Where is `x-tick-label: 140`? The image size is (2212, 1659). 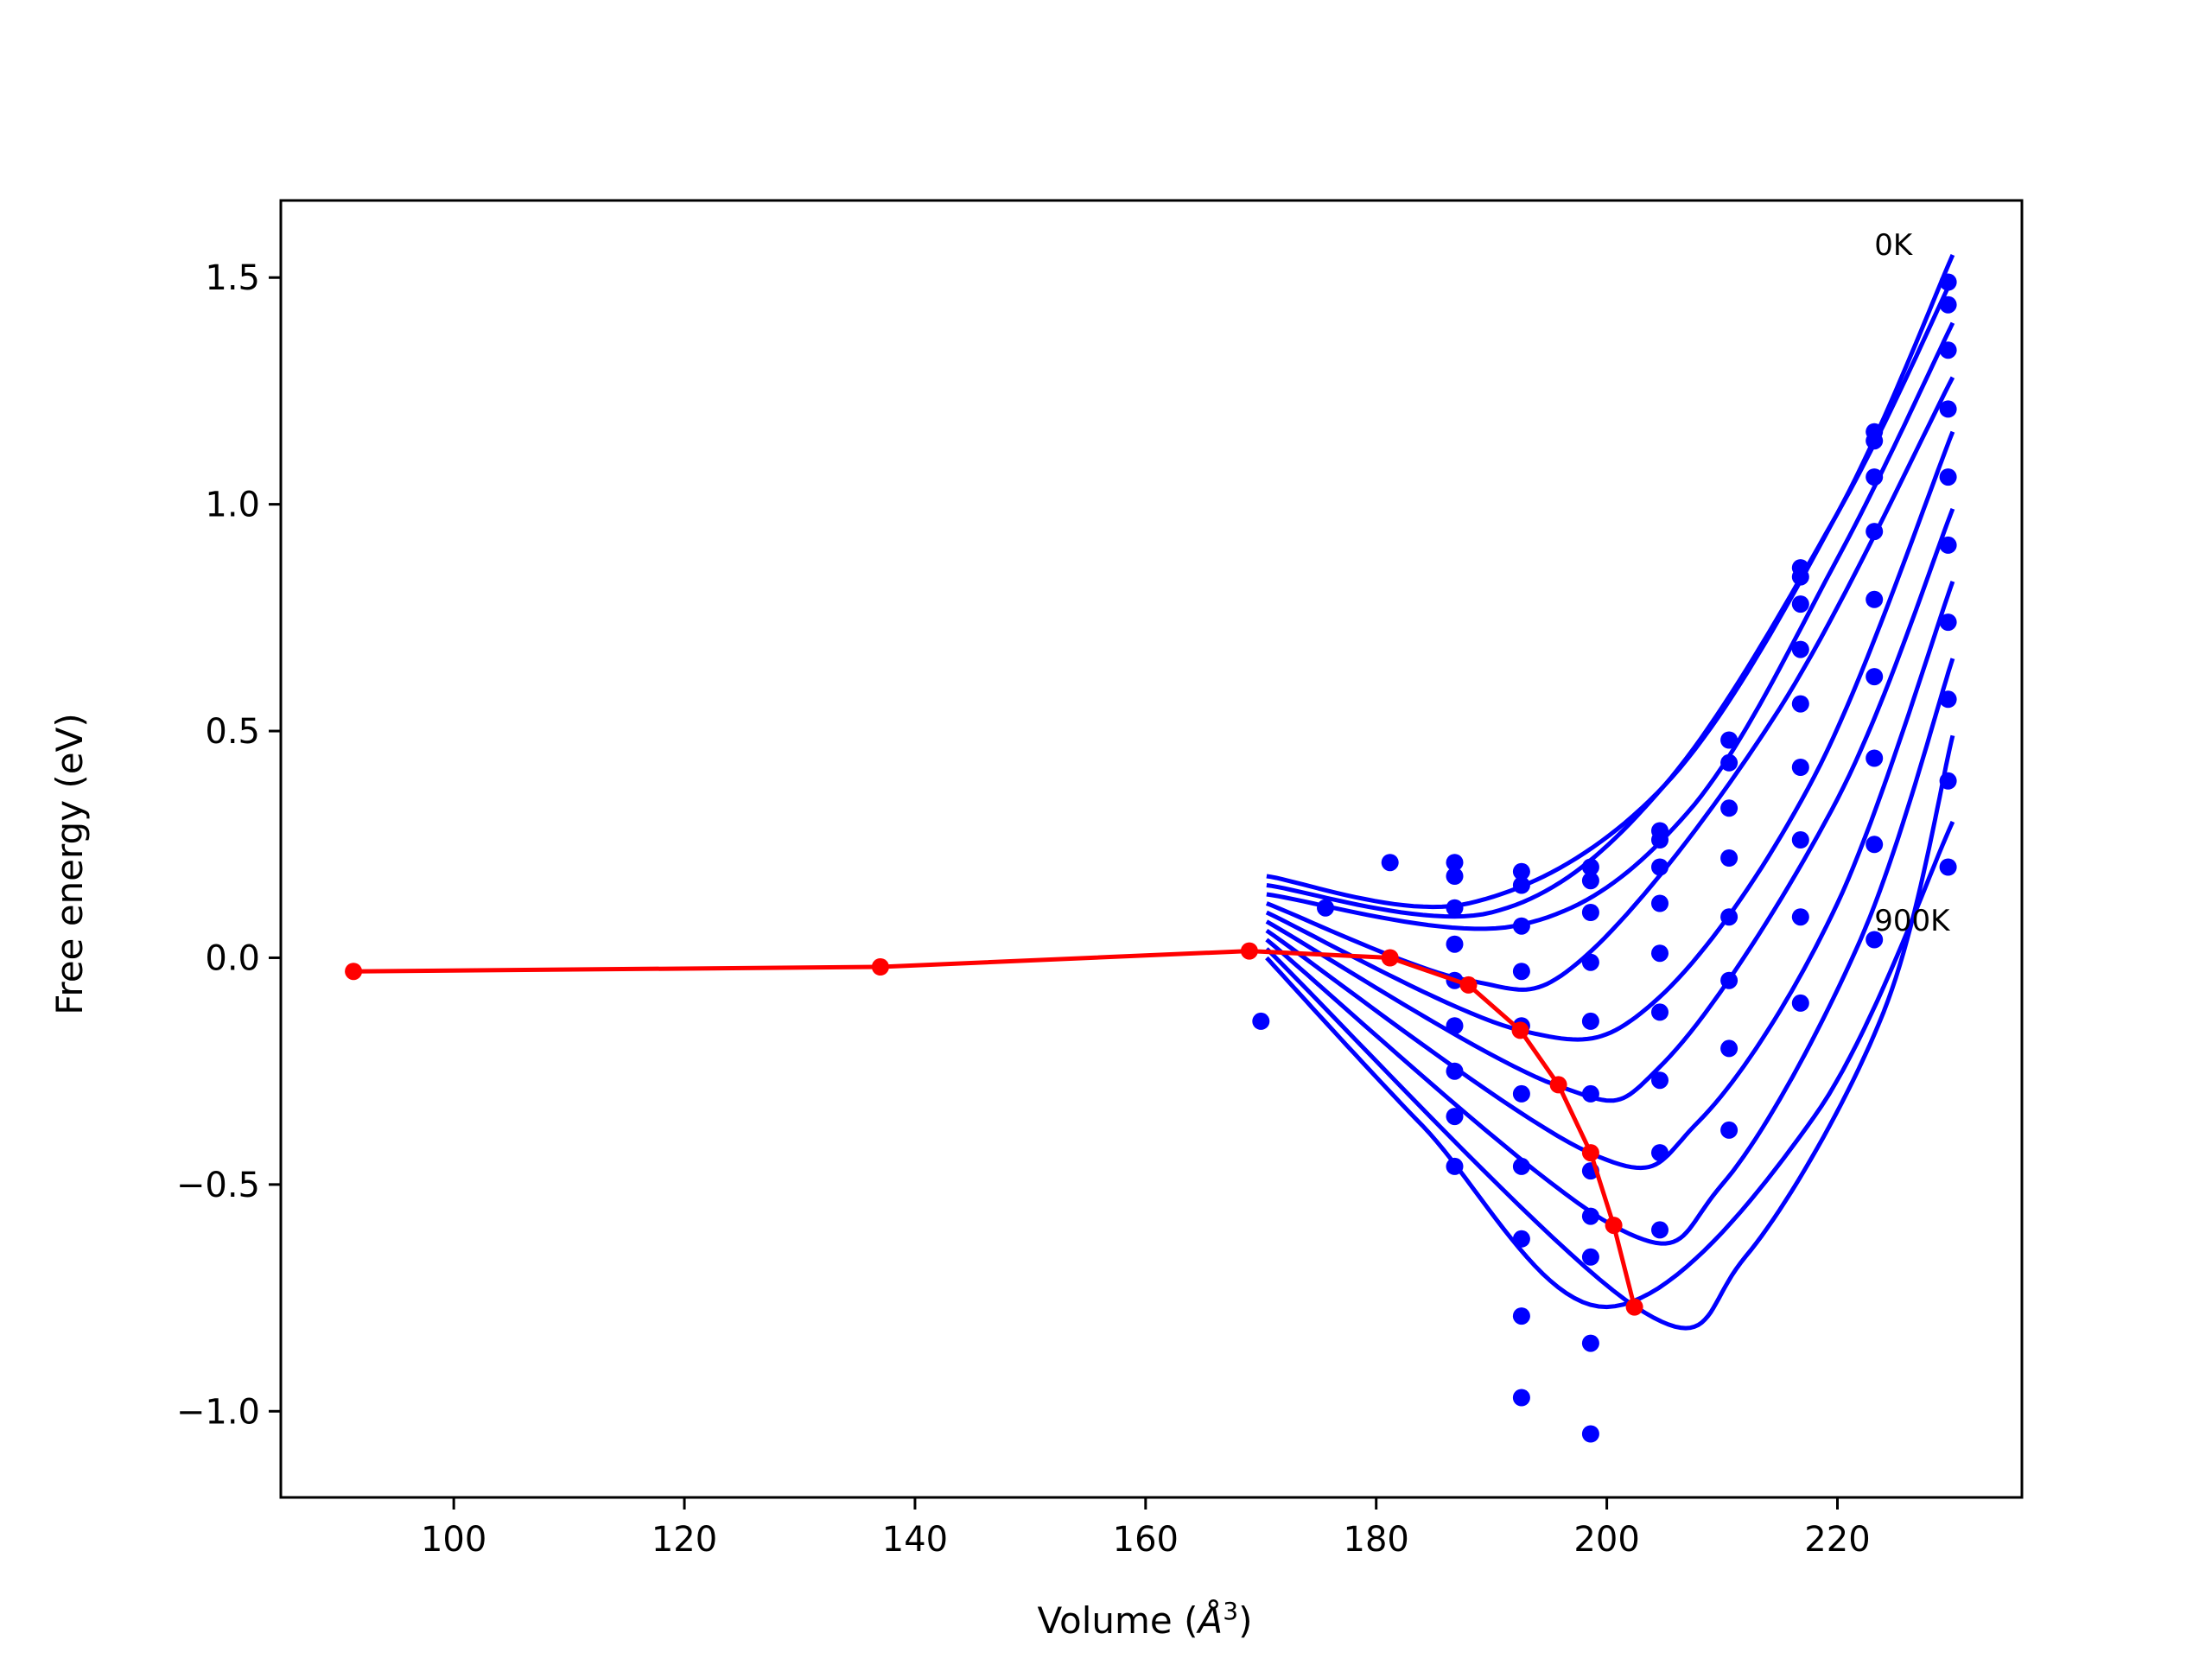
x-tick-label: 140 is located at coordinates (915, 1540).